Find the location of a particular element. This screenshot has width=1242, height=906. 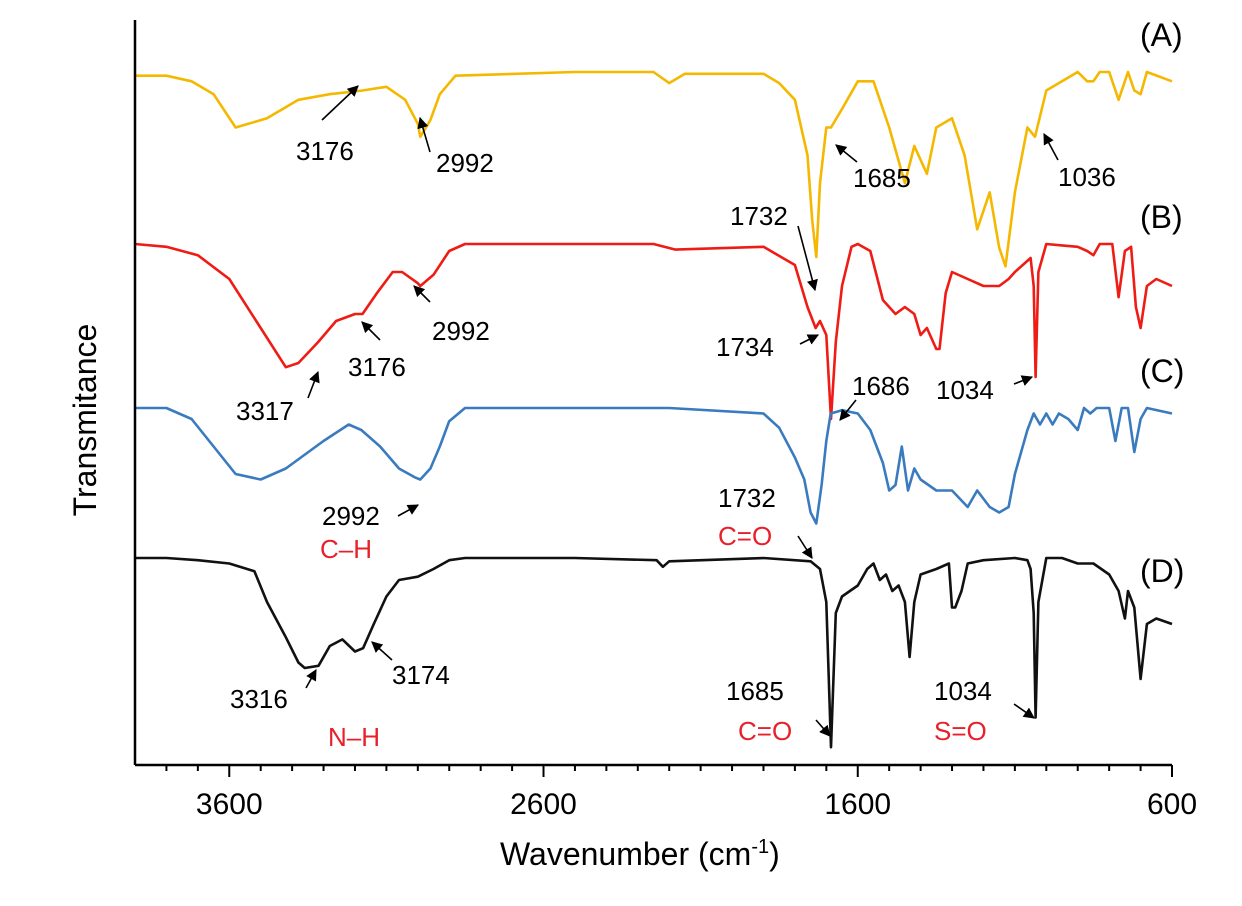

spectrum-c is located at coordinates (654, 465).